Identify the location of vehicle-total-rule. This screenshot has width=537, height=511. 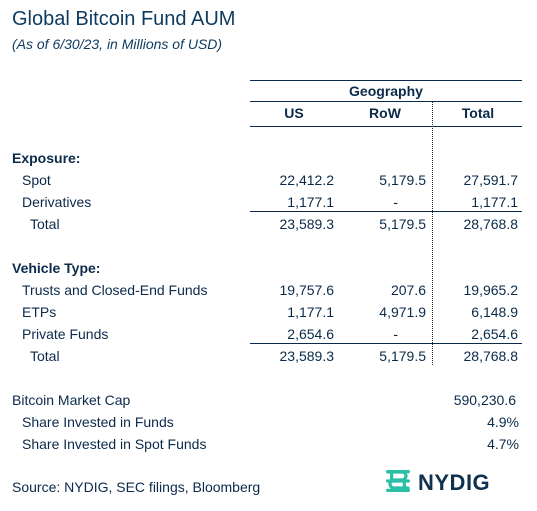
(386, 343).